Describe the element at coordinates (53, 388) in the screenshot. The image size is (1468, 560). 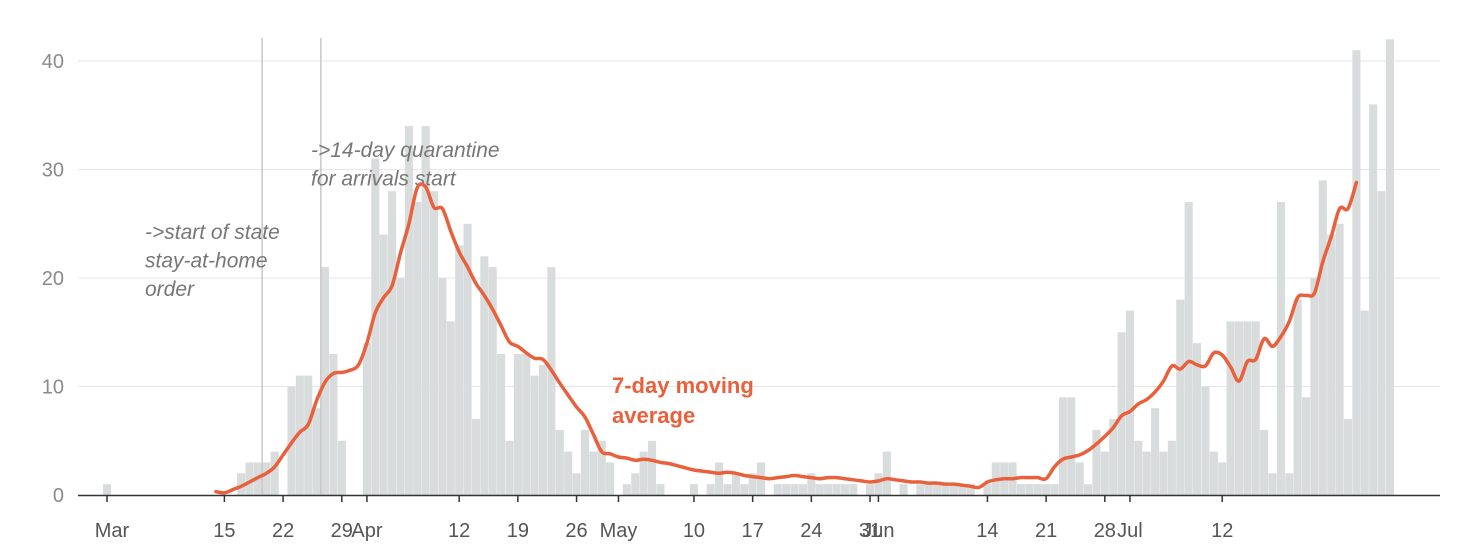
I see `y-tick-label: 10` at that location.